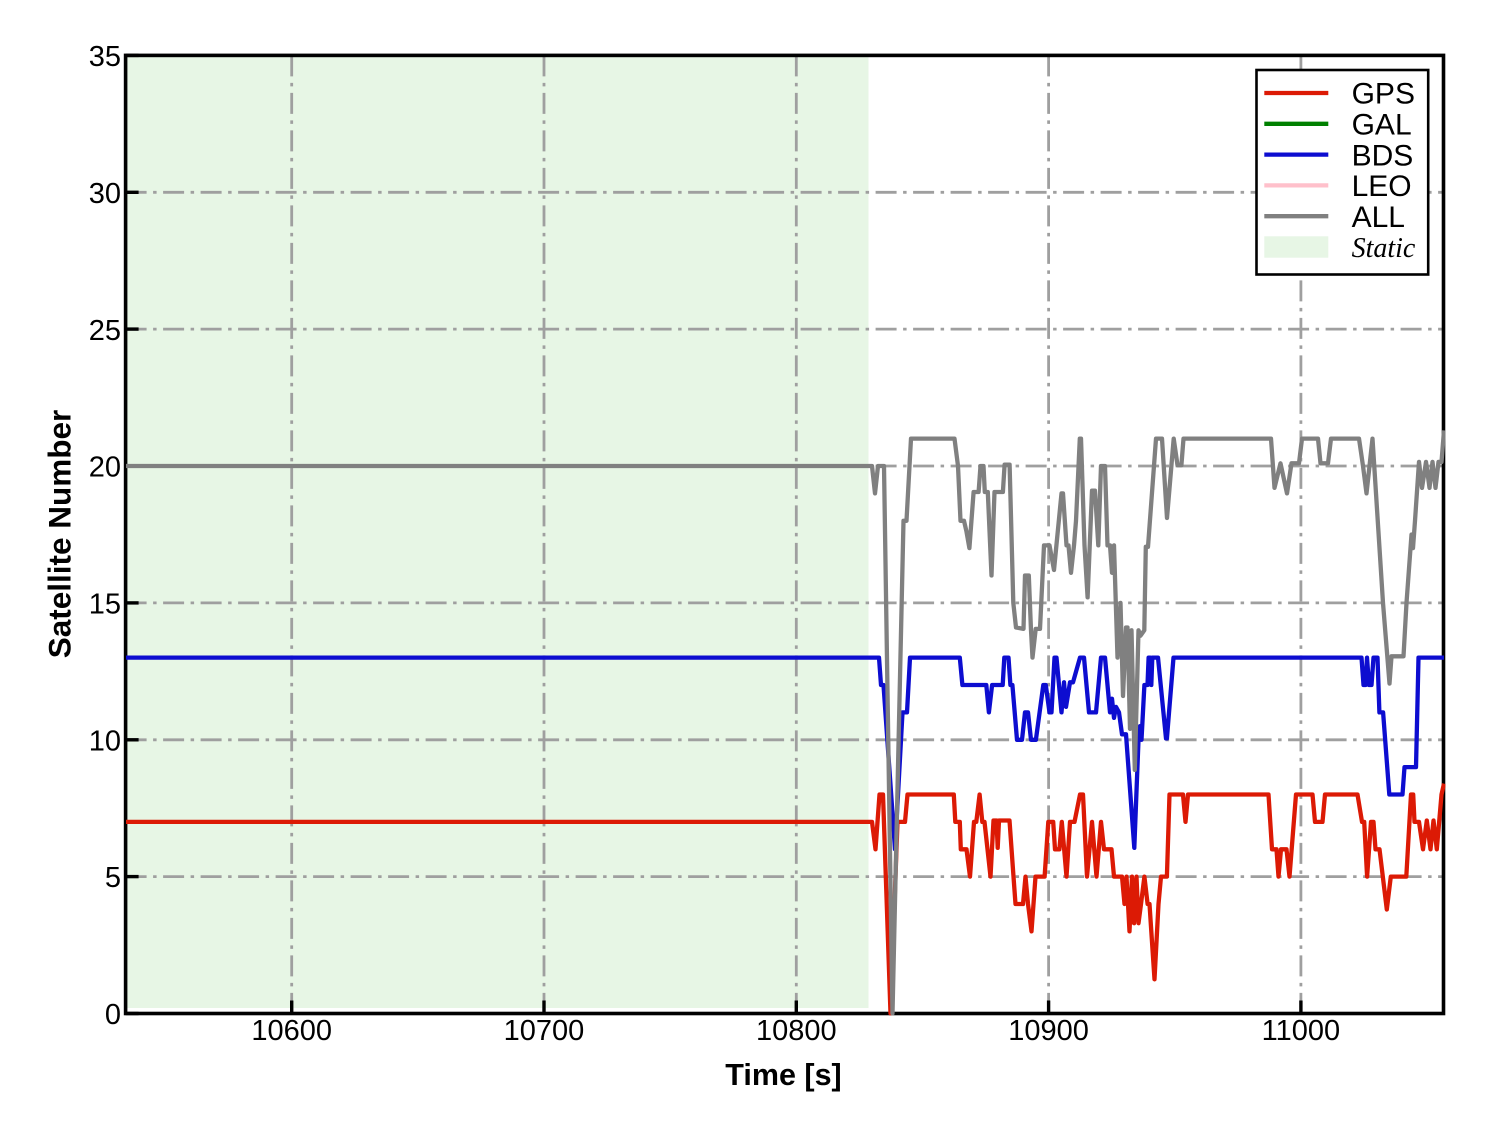 This screenshot has width=1488, height=1138. Describe the element at coordinates (783, 1075) in the screenshot. I see `svg-text: Time [s]` at that location.